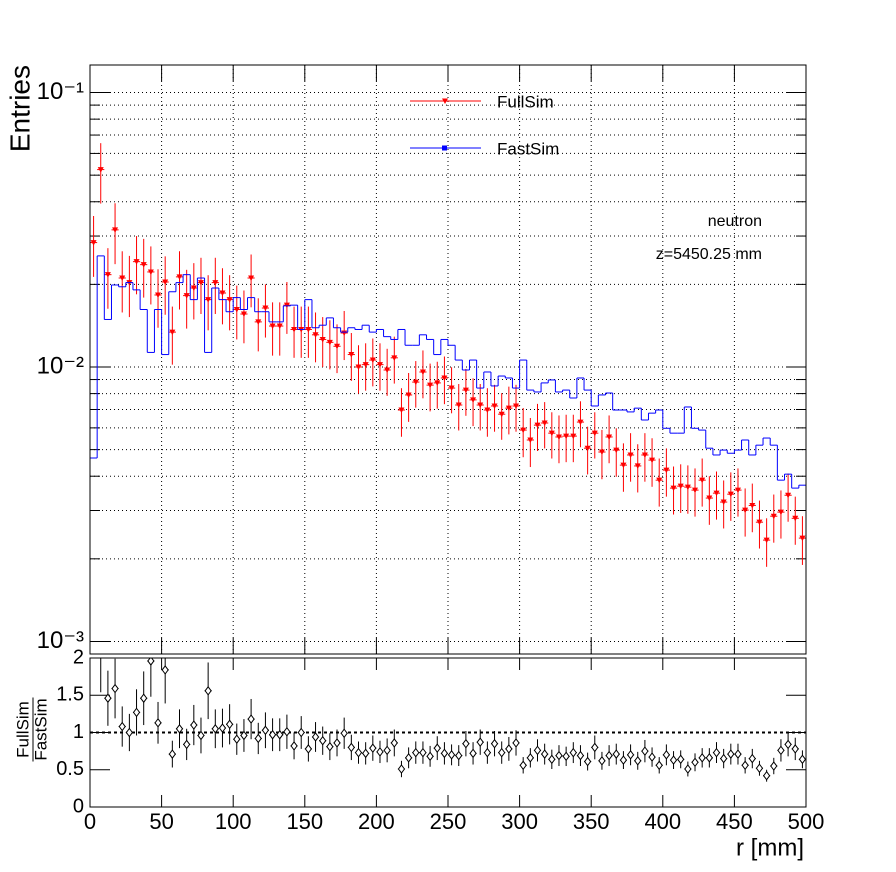 The height and width of the screenshot is (872, 896). I want to click on y-axis-label-numerator: FullSim, so click(22, 729).